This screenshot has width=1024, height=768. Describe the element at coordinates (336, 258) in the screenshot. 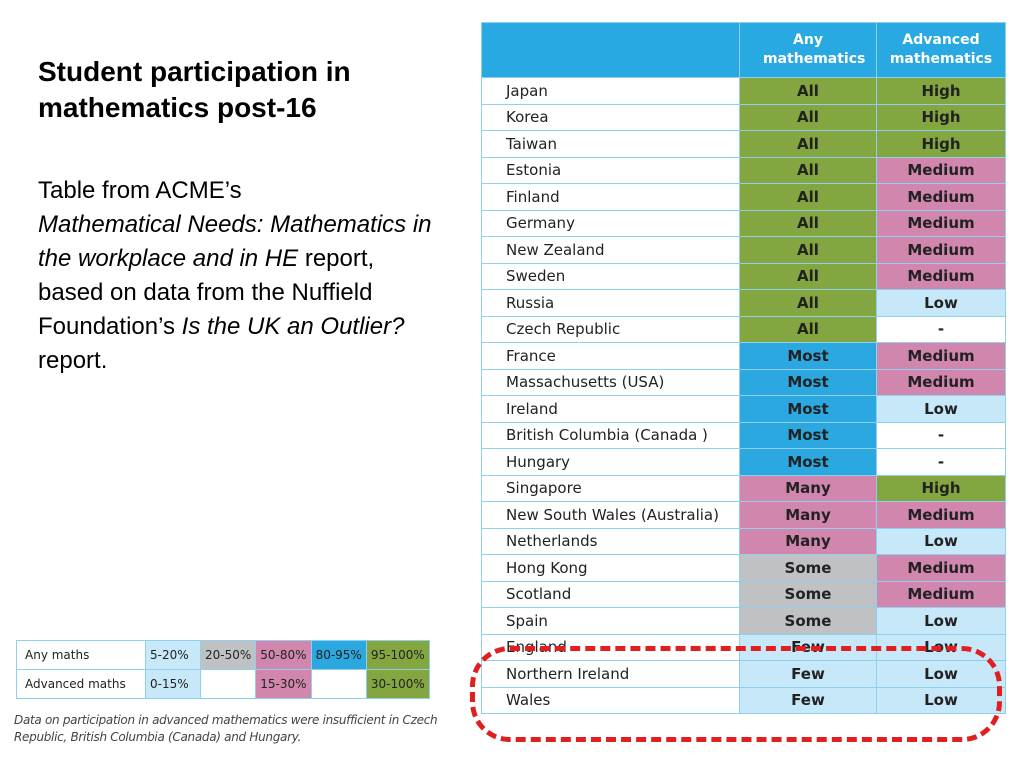

I see `source-report-suffix: report,` at that location.